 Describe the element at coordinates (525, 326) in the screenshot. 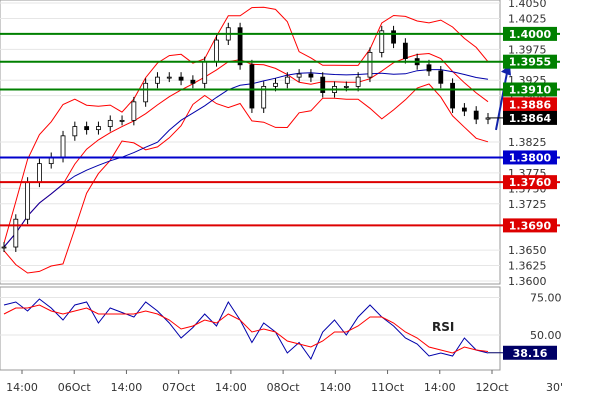

I see `rsi-y-axis: 75.00 50.00 38.16` at that location.